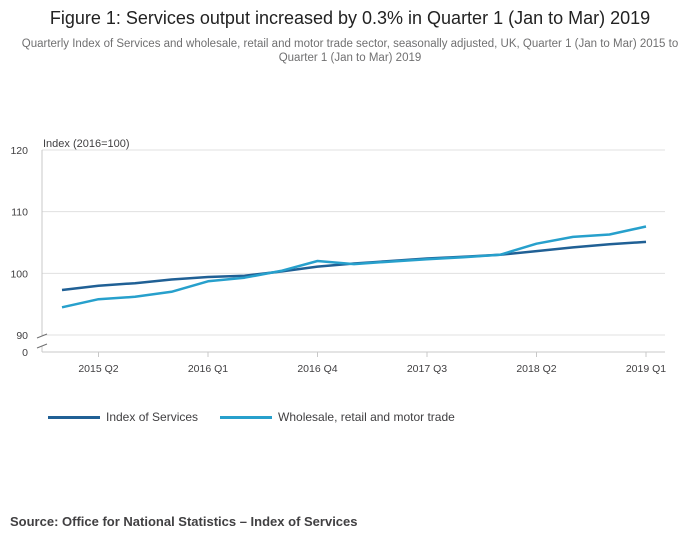 This screenshot has height=549, width=700. Describe the element at coordinates (19, 252) in the screenshot. I see `y-axis-ticks: 120 110 100 90 0` at that location.